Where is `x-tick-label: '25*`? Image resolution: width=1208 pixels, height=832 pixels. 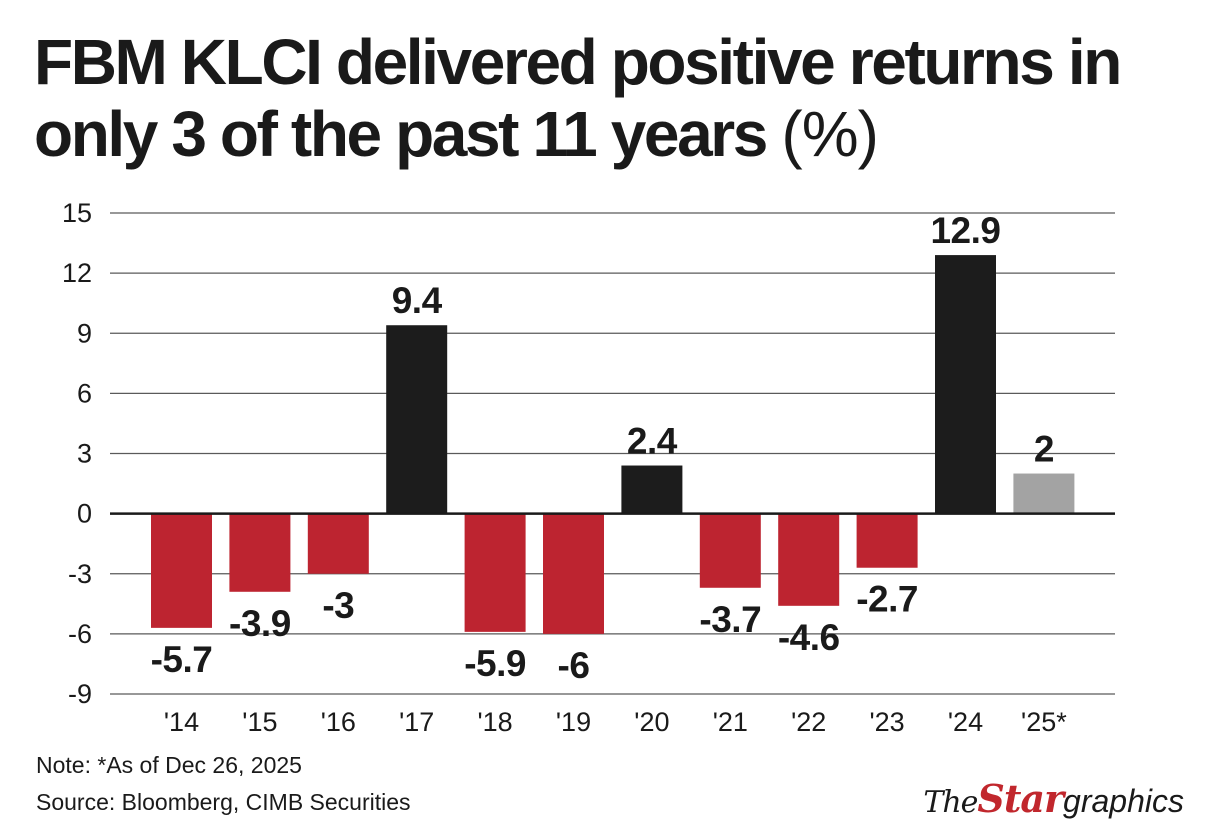 x-tick-label: '25* is located at coordinates (1044, 722).